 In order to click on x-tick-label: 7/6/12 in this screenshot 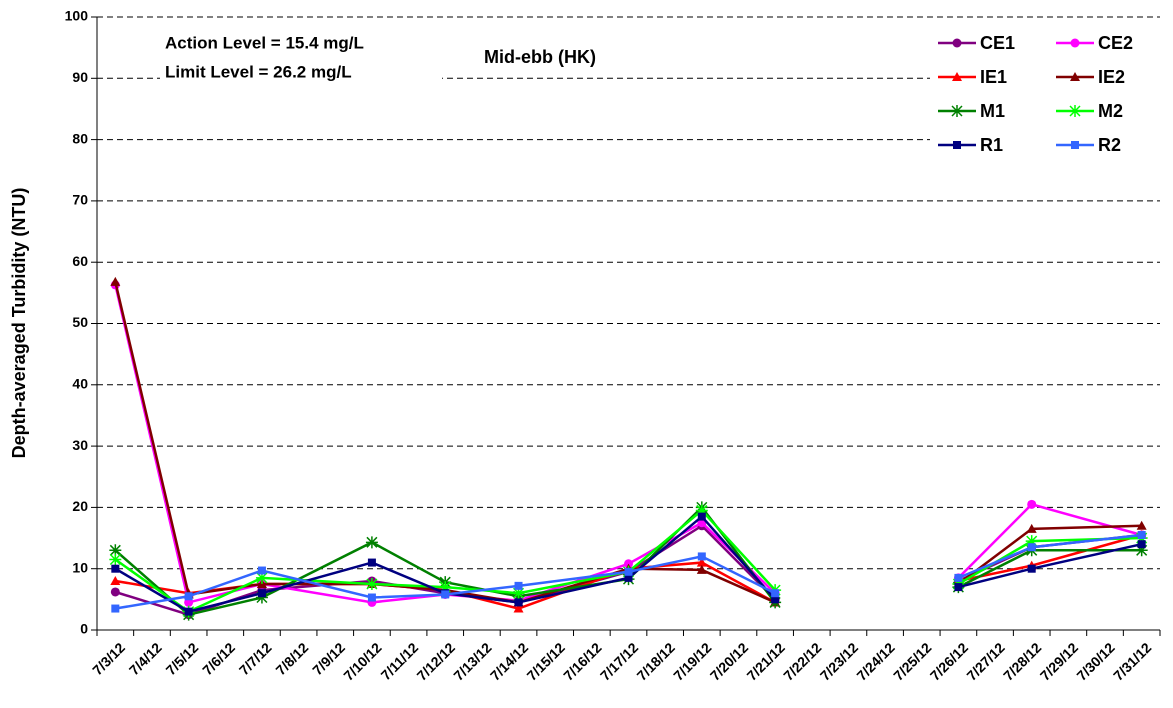, I will do `click(218, 658)`.